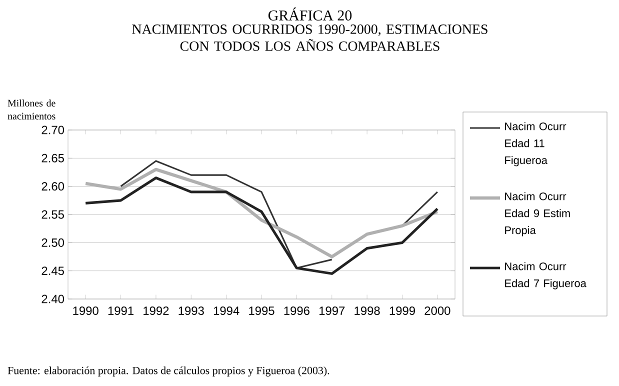 The width and height of the screenshot is (619, 386). Describe the element at coordinates (53, 130) in the screenshot. I see `y-tick-label: 2.70` at that location.